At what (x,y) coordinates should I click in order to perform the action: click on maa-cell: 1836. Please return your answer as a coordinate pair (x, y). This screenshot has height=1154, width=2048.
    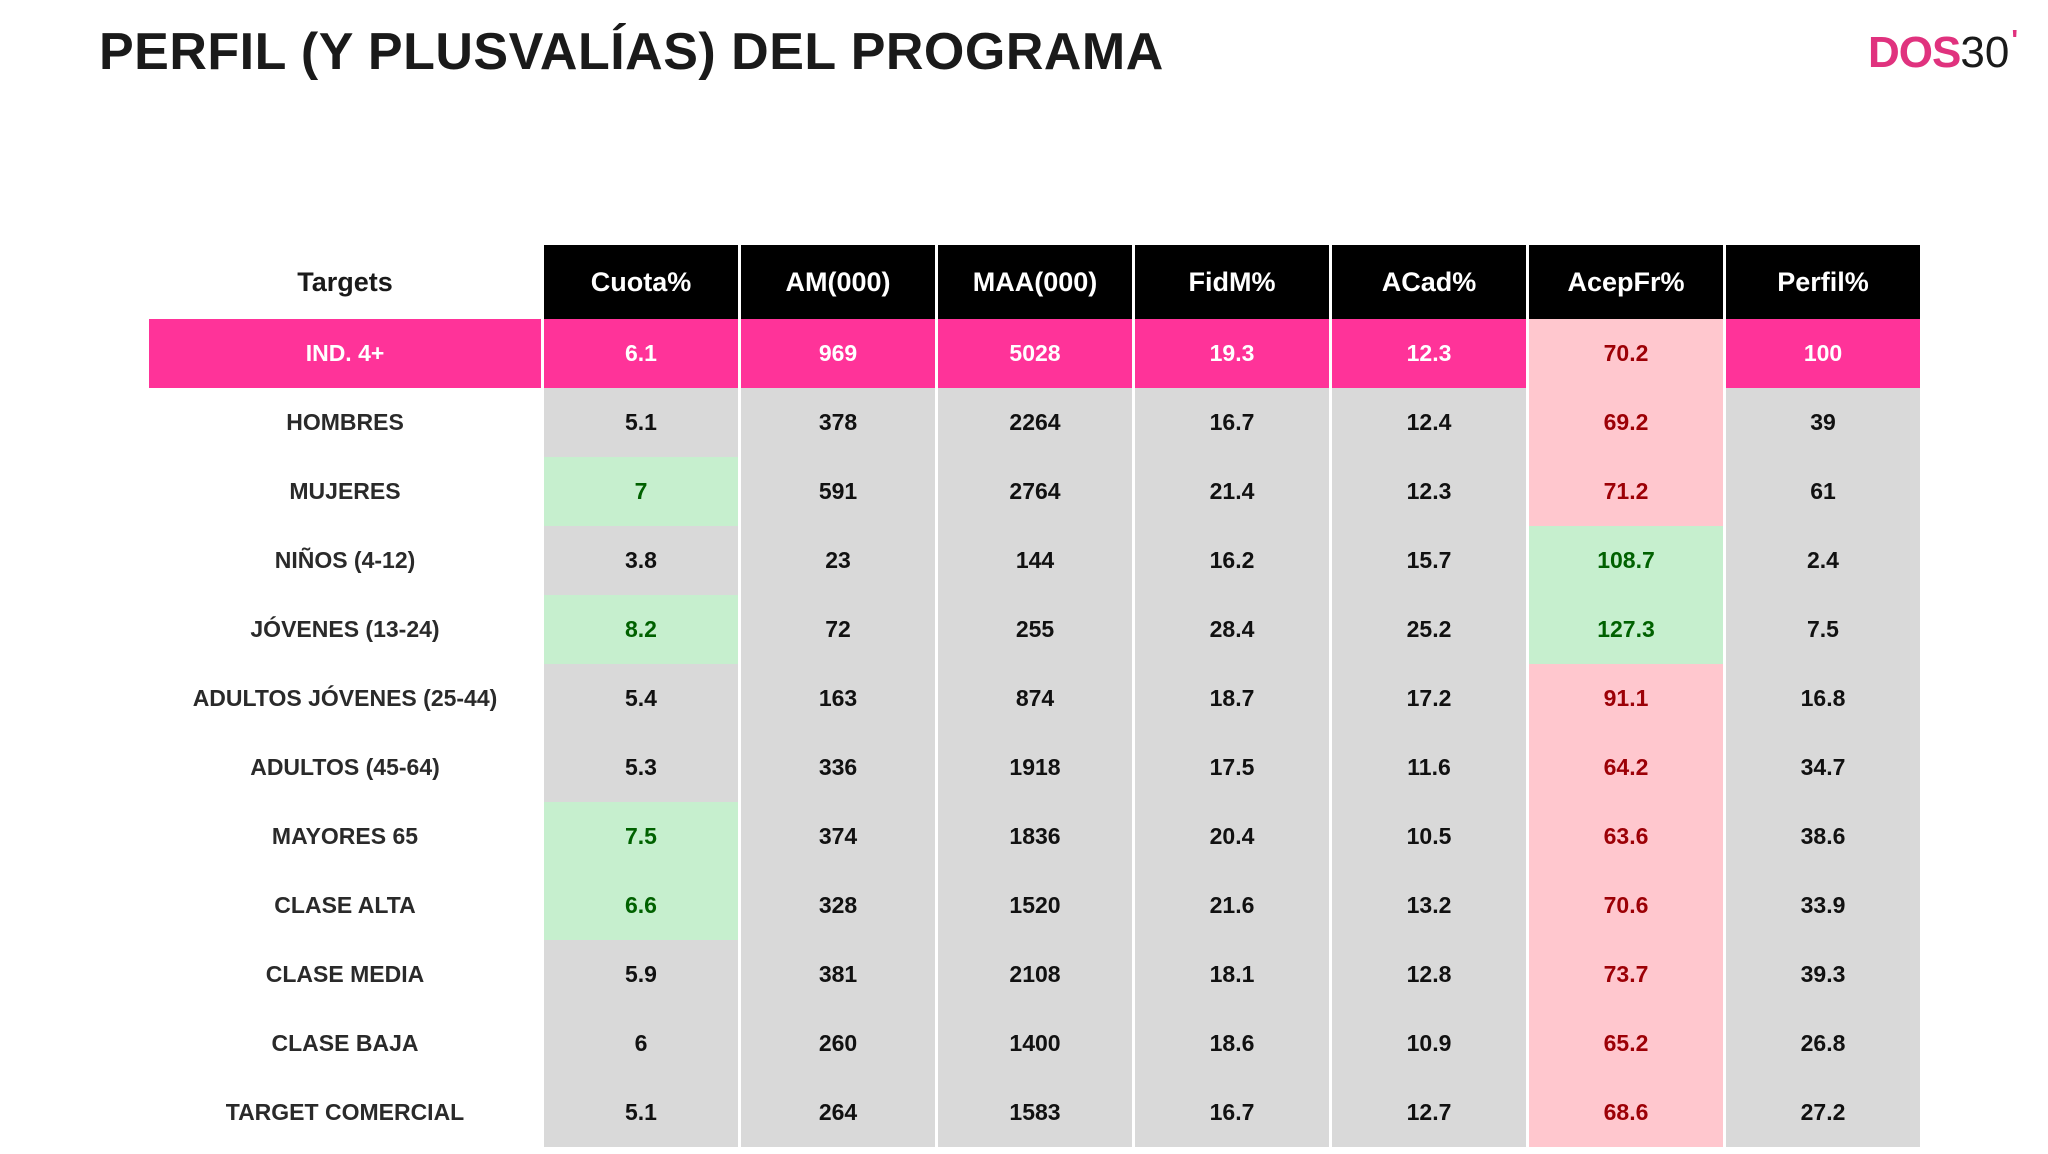
    Looking at the image, I should click on (1035, 836).